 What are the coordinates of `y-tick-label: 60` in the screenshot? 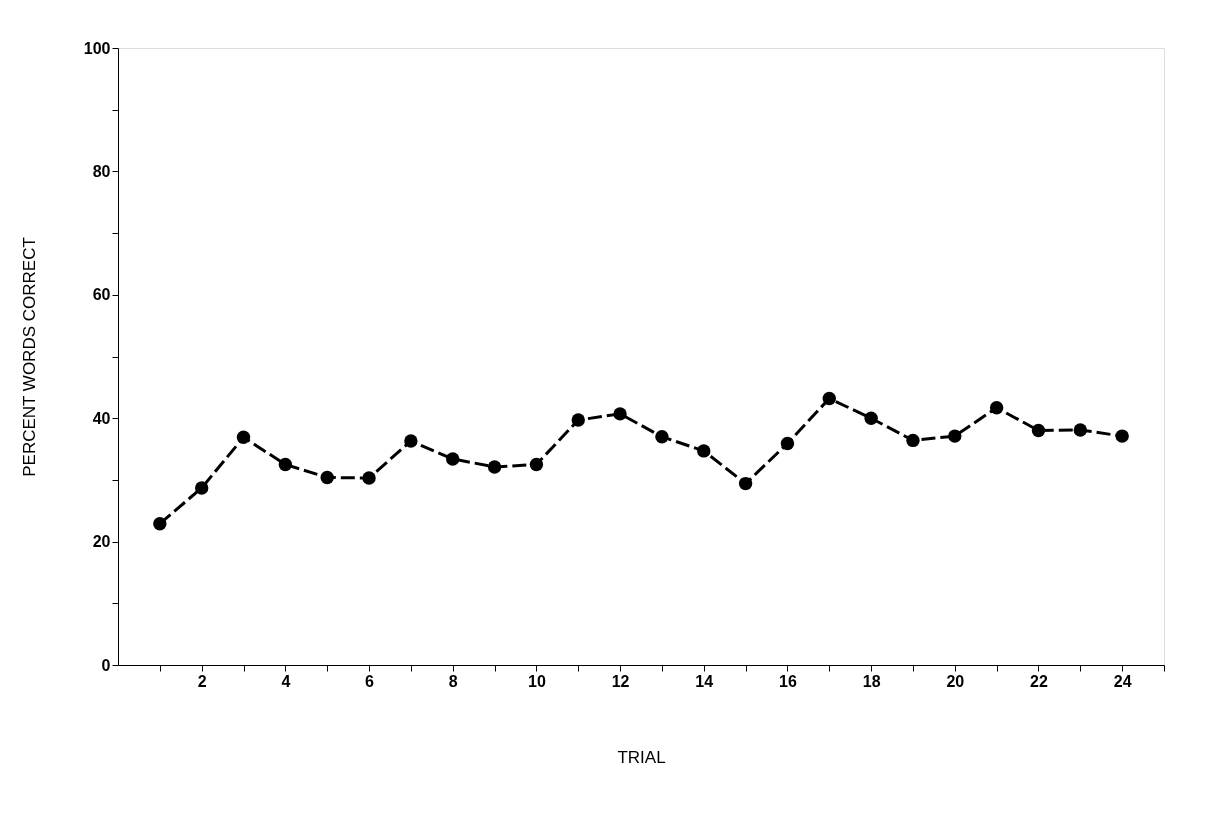 It's located at (101, 295).